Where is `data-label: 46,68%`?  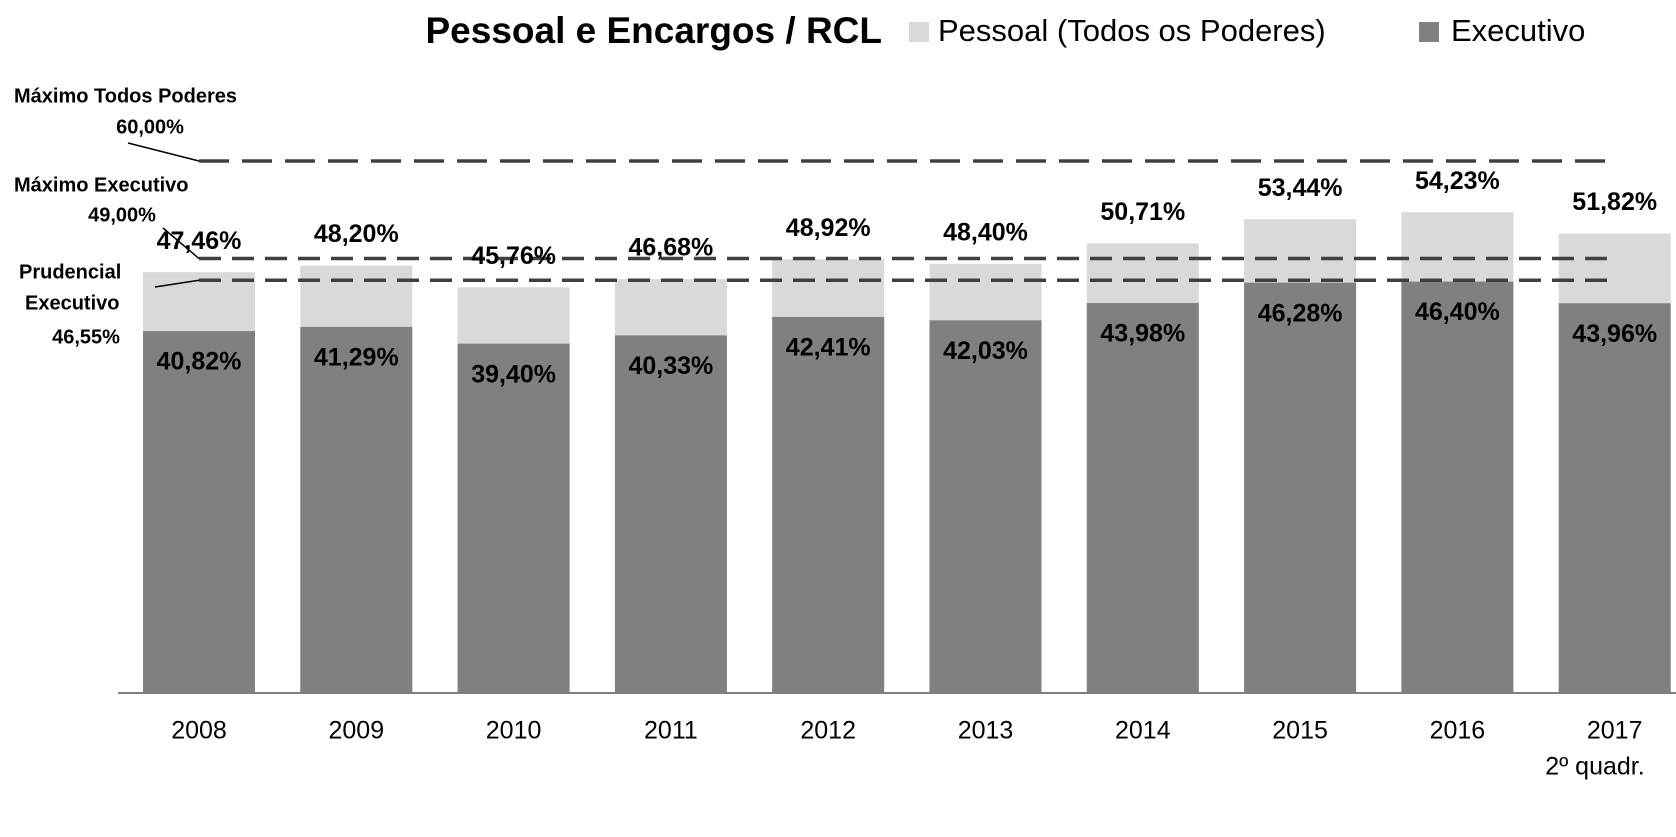 data-label: 46,68% is located at coordinates (671, 248).